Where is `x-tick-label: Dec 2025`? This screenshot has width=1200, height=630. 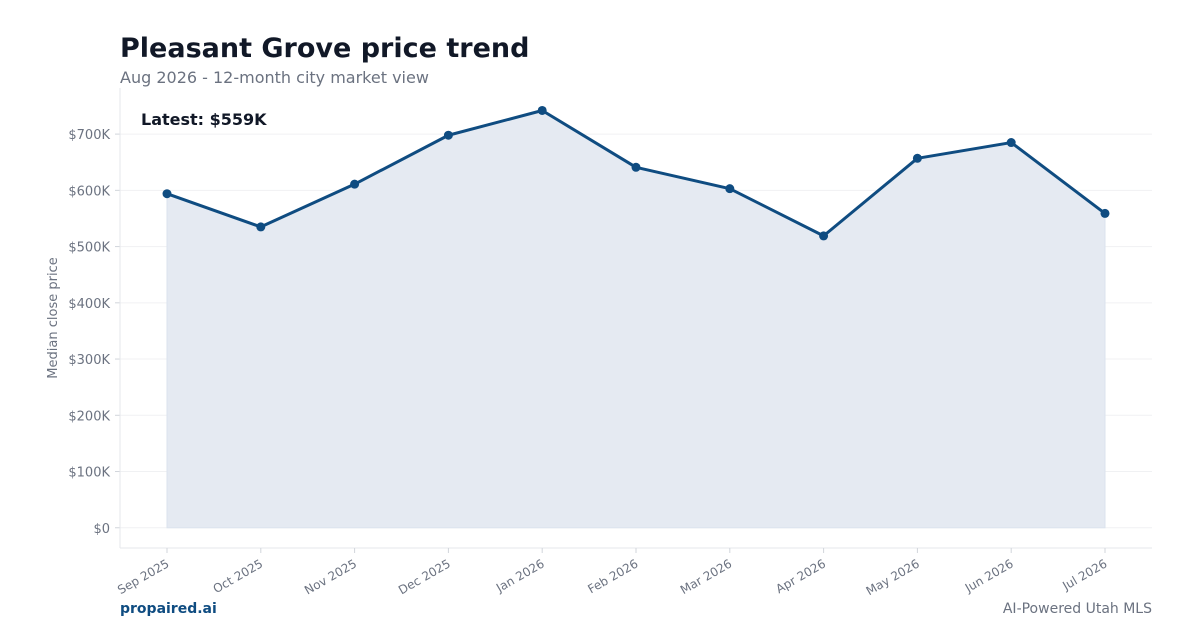
x-tick-label: Dec 2025 is located at coordinates (424, 576).